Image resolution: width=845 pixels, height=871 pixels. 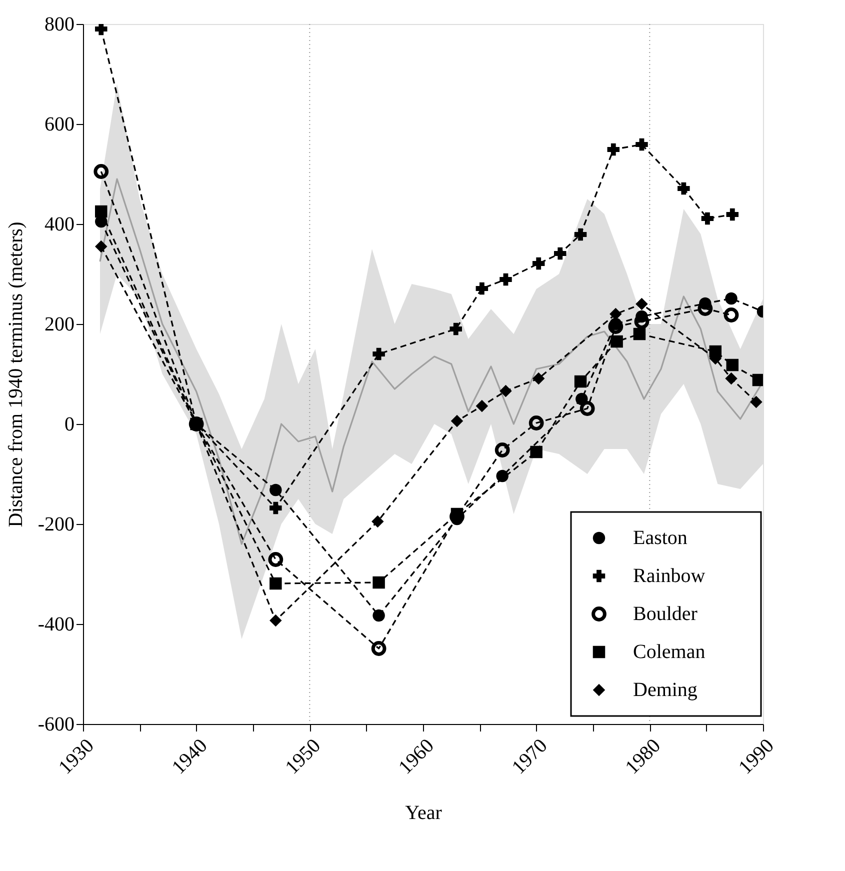 What do you see at coordinates (56, 725) in the screenshot?
I see `y-tick-label: -600` at bounding box center [56, 725].